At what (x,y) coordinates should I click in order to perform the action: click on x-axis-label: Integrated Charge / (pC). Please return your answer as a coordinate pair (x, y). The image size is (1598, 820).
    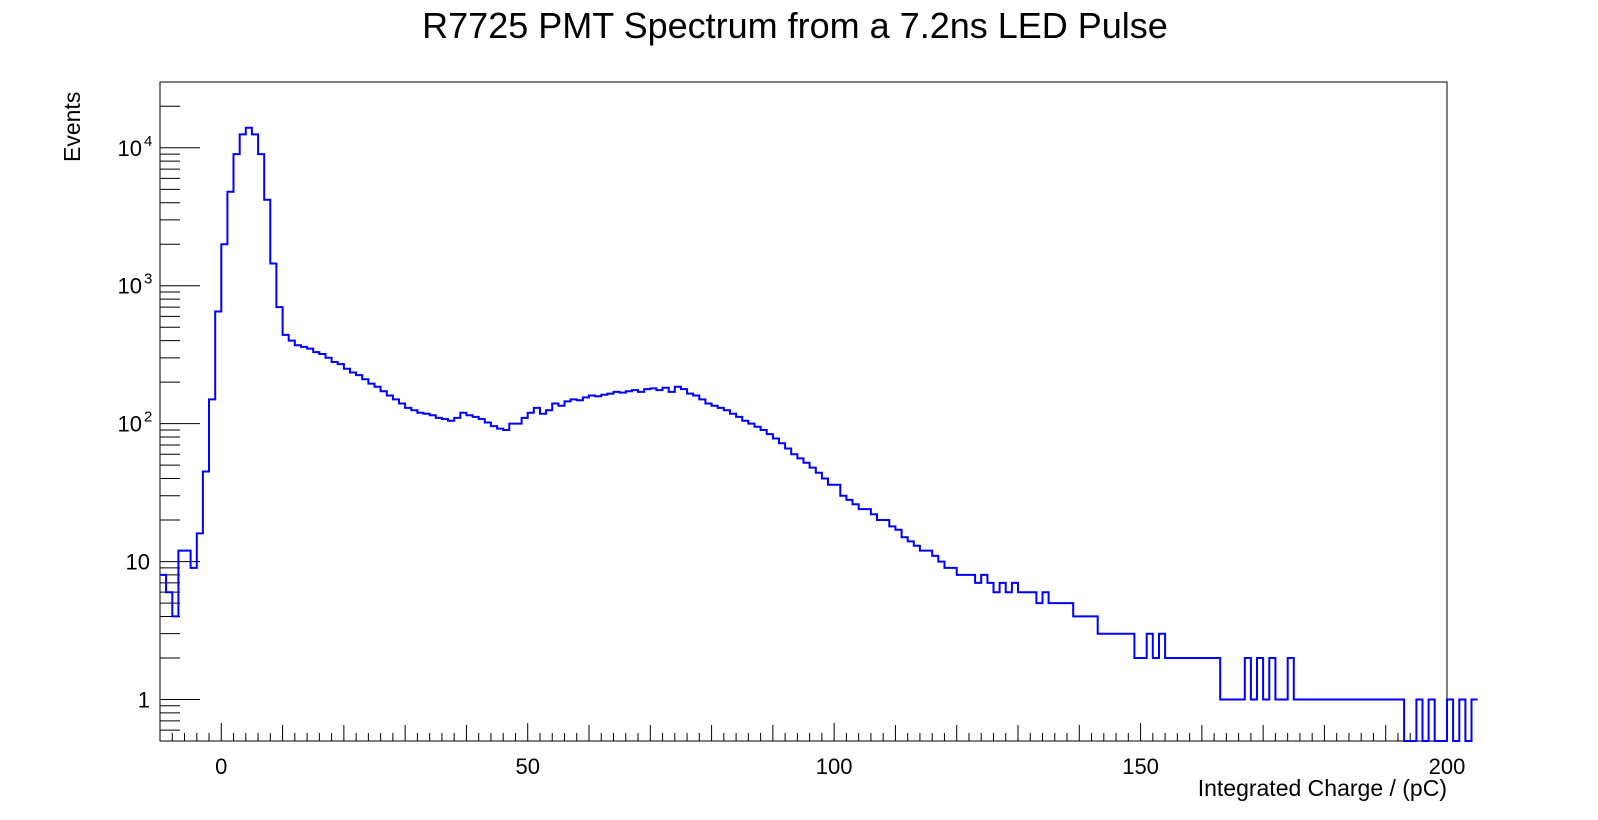
    Looking at the image, I should click on (1322, 788).